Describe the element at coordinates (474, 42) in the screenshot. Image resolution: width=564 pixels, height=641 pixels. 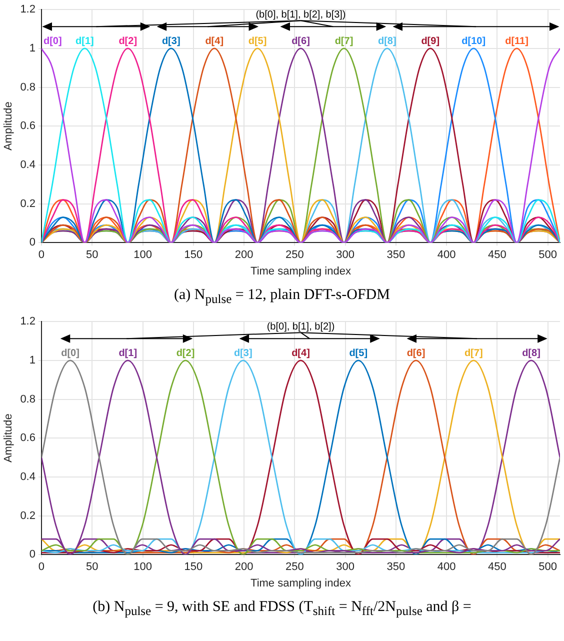
I see `series-label: d[10]` at that location.